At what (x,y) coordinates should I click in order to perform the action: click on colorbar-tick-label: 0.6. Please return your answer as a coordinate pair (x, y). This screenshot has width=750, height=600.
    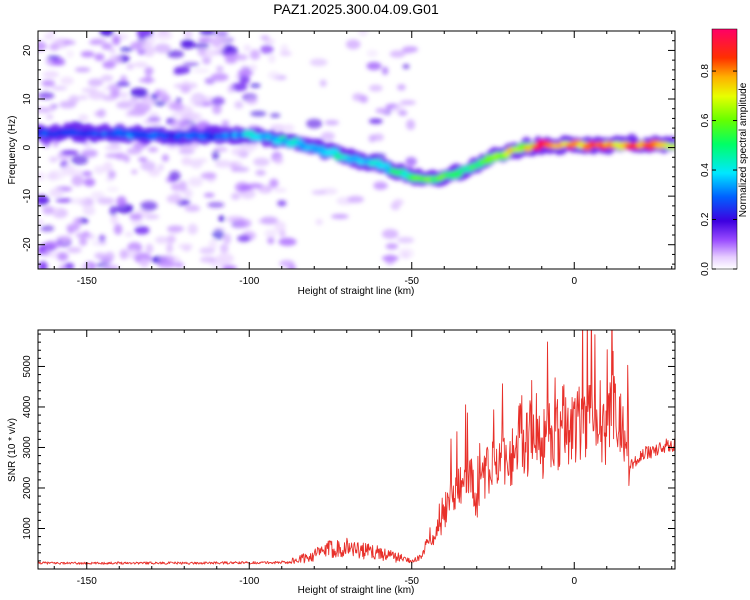
    Looking at the image, I should click on (705, 120).